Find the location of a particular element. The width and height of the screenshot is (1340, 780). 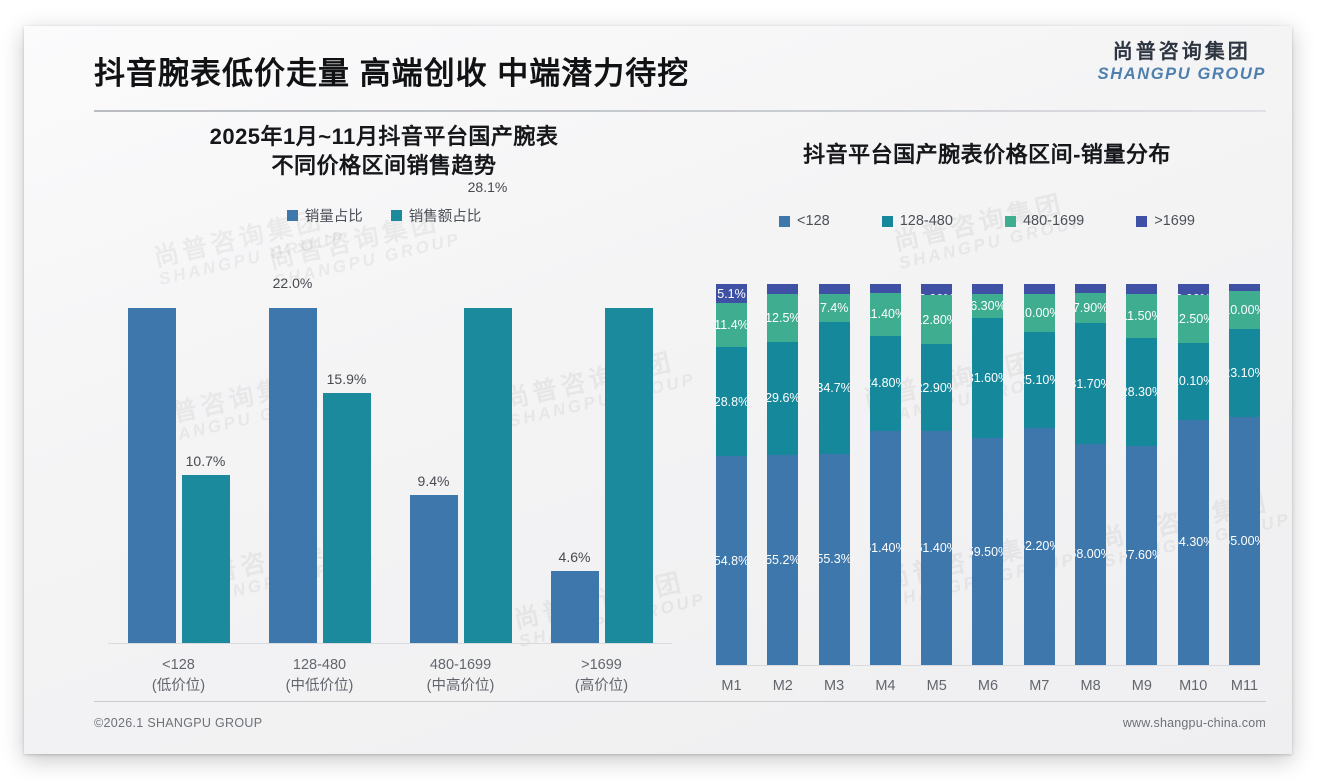

legend-item-480-1699: 480-1699 is located at coordinates (1044, 221).